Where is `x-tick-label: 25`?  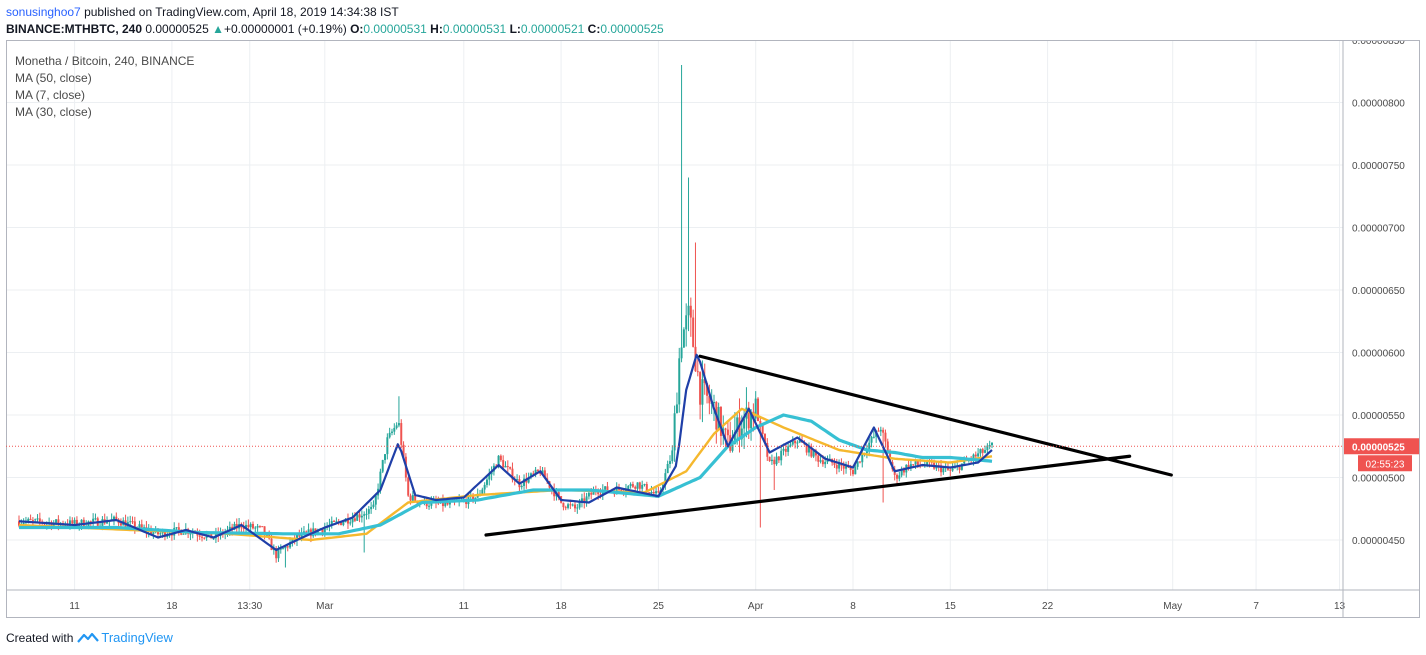 x-tick-label: 25 is located at coordinates (659, 606).